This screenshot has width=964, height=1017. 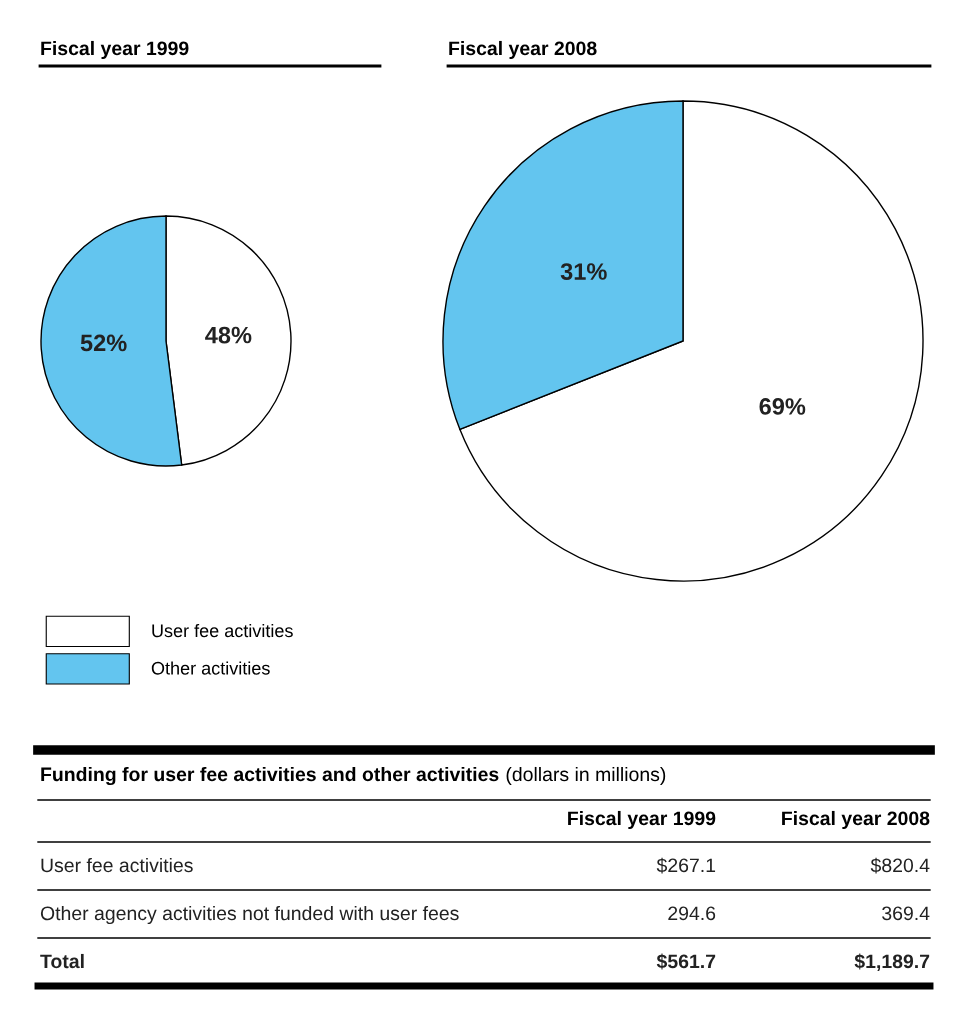 What do you see at coordinates (686, 865) in the screenshot?
I see `text: $267.1` at bounding box center [686, 865].